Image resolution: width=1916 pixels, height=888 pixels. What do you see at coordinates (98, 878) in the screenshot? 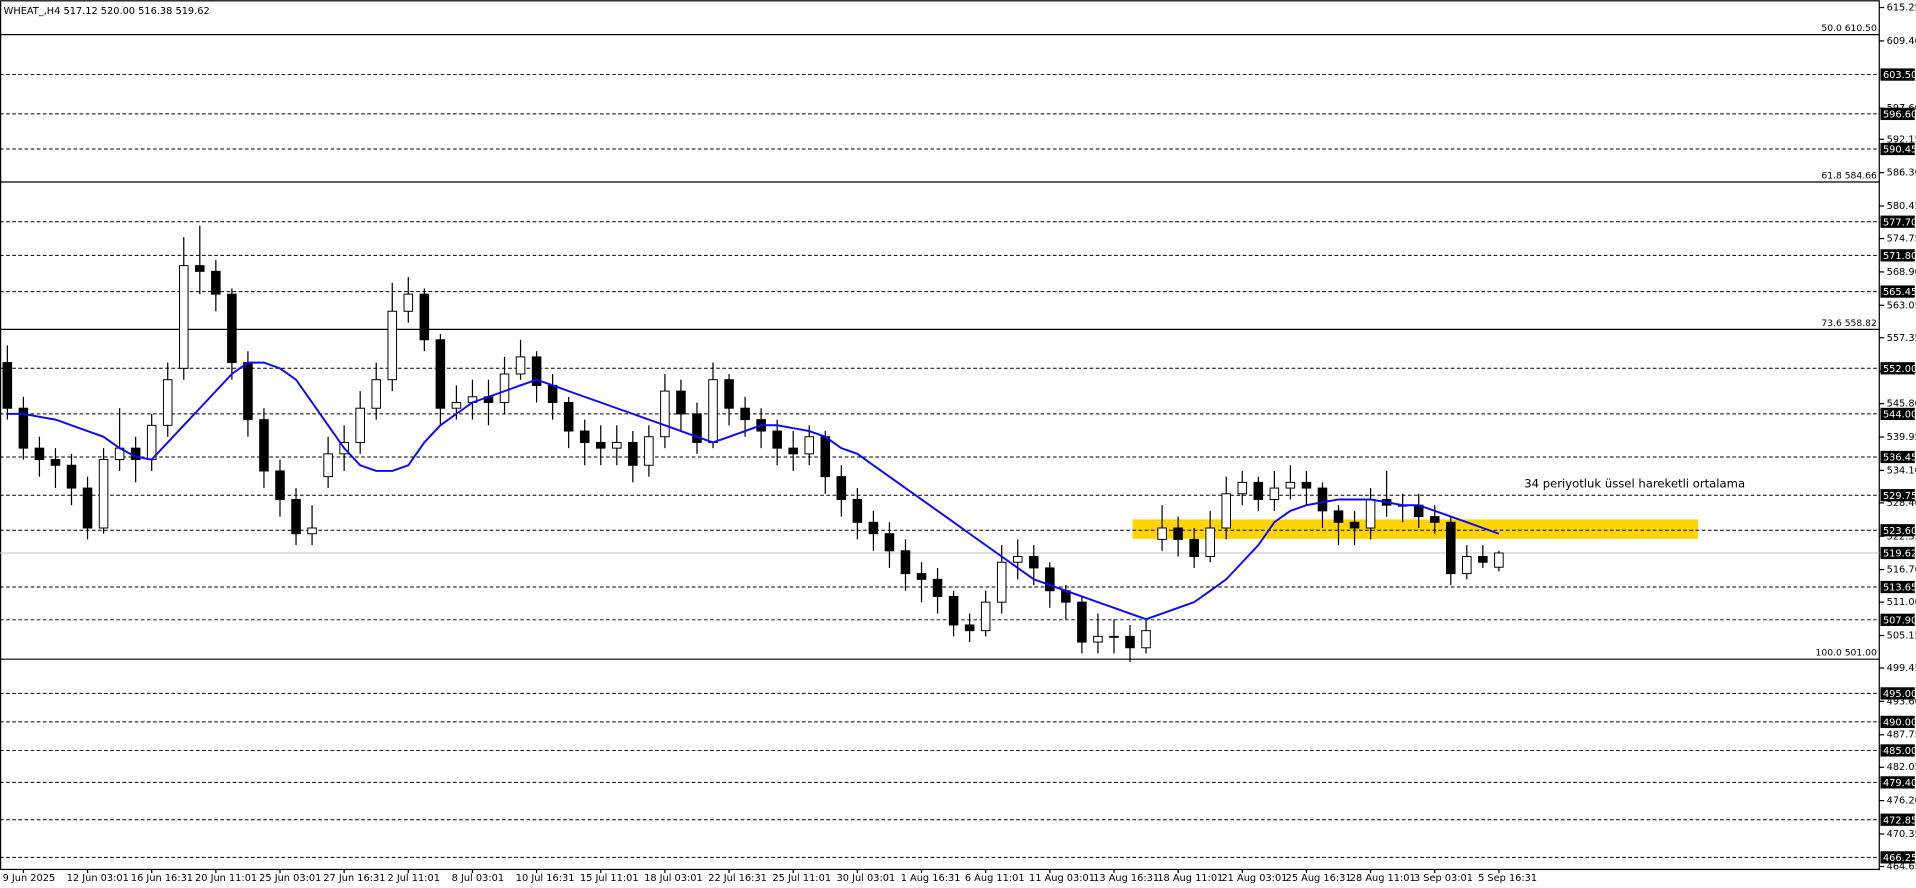
I see `x-tick-label: 12 Jun 03:01` at bounding box center [98, 878].